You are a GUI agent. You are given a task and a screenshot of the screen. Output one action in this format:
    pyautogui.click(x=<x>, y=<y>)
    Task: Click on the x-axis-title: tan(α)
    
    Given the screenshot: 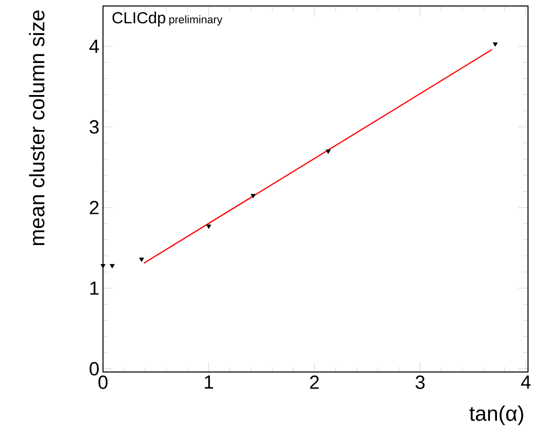 What is the action you would take?
    pyautogui.click(x=496, y=416)
    